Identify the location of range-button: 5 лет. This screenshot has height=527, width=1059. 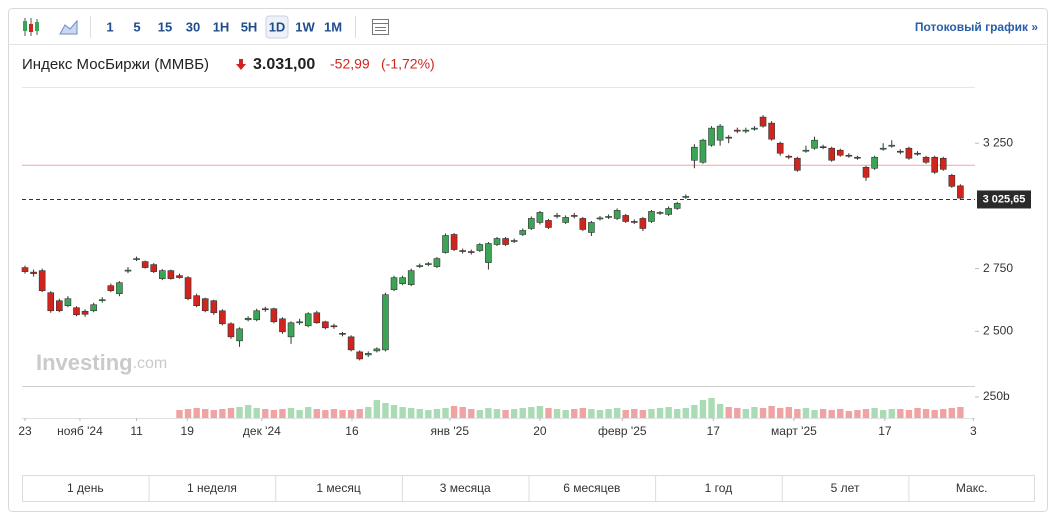
(845, 488).